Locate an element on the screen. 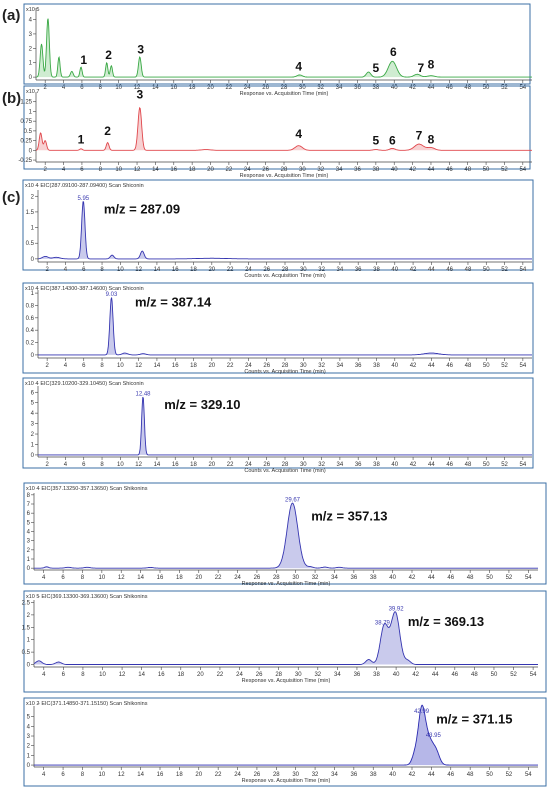  peak-label-6: 6 is located at coordinates (392, 141).